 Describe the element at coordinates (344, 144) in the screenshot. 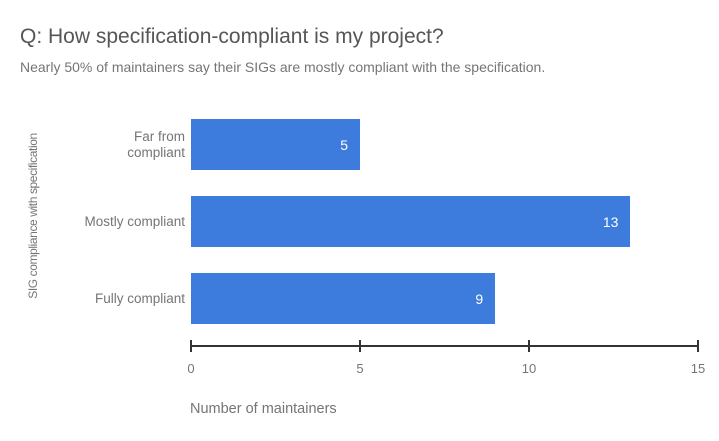

I see `bar-value-label: 5` at that location.